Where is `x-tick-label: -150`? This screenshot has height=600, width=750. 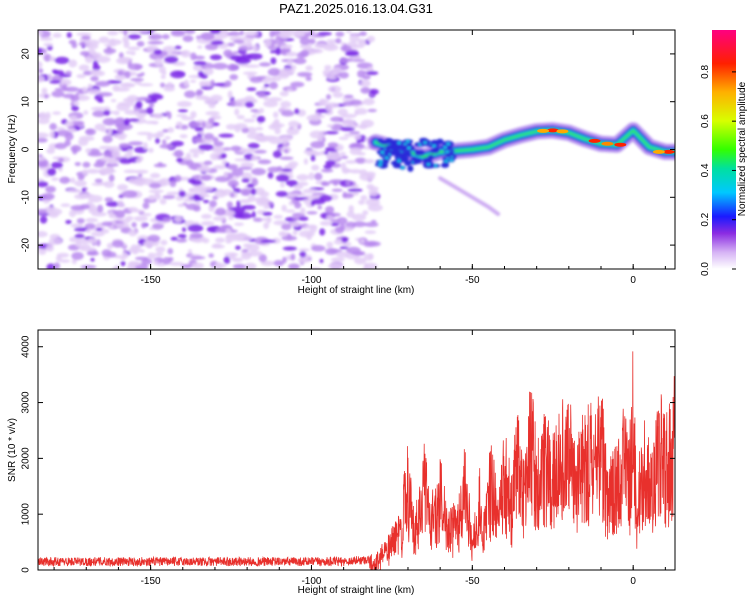
x-tick-label: -150 is located at coordinates (151, 581).